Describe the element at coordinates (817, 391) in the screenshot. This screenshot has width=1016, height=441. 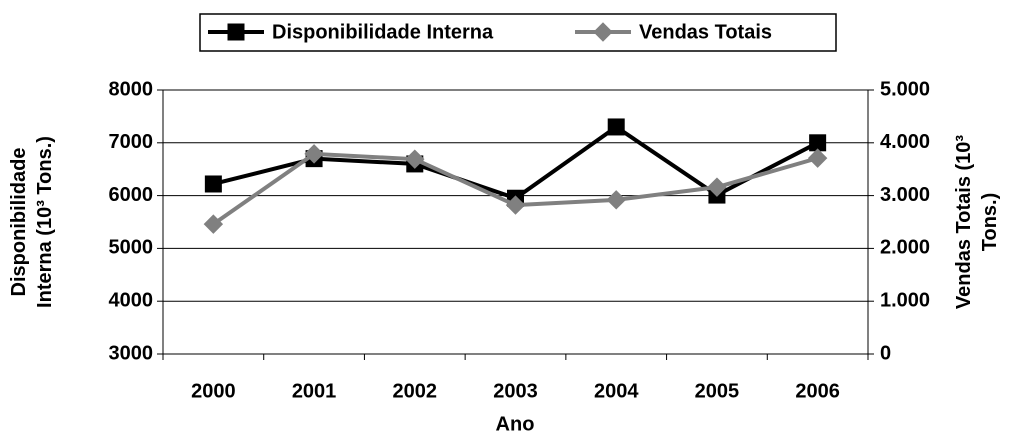
I see `x-tick-label: 2006` at that location.